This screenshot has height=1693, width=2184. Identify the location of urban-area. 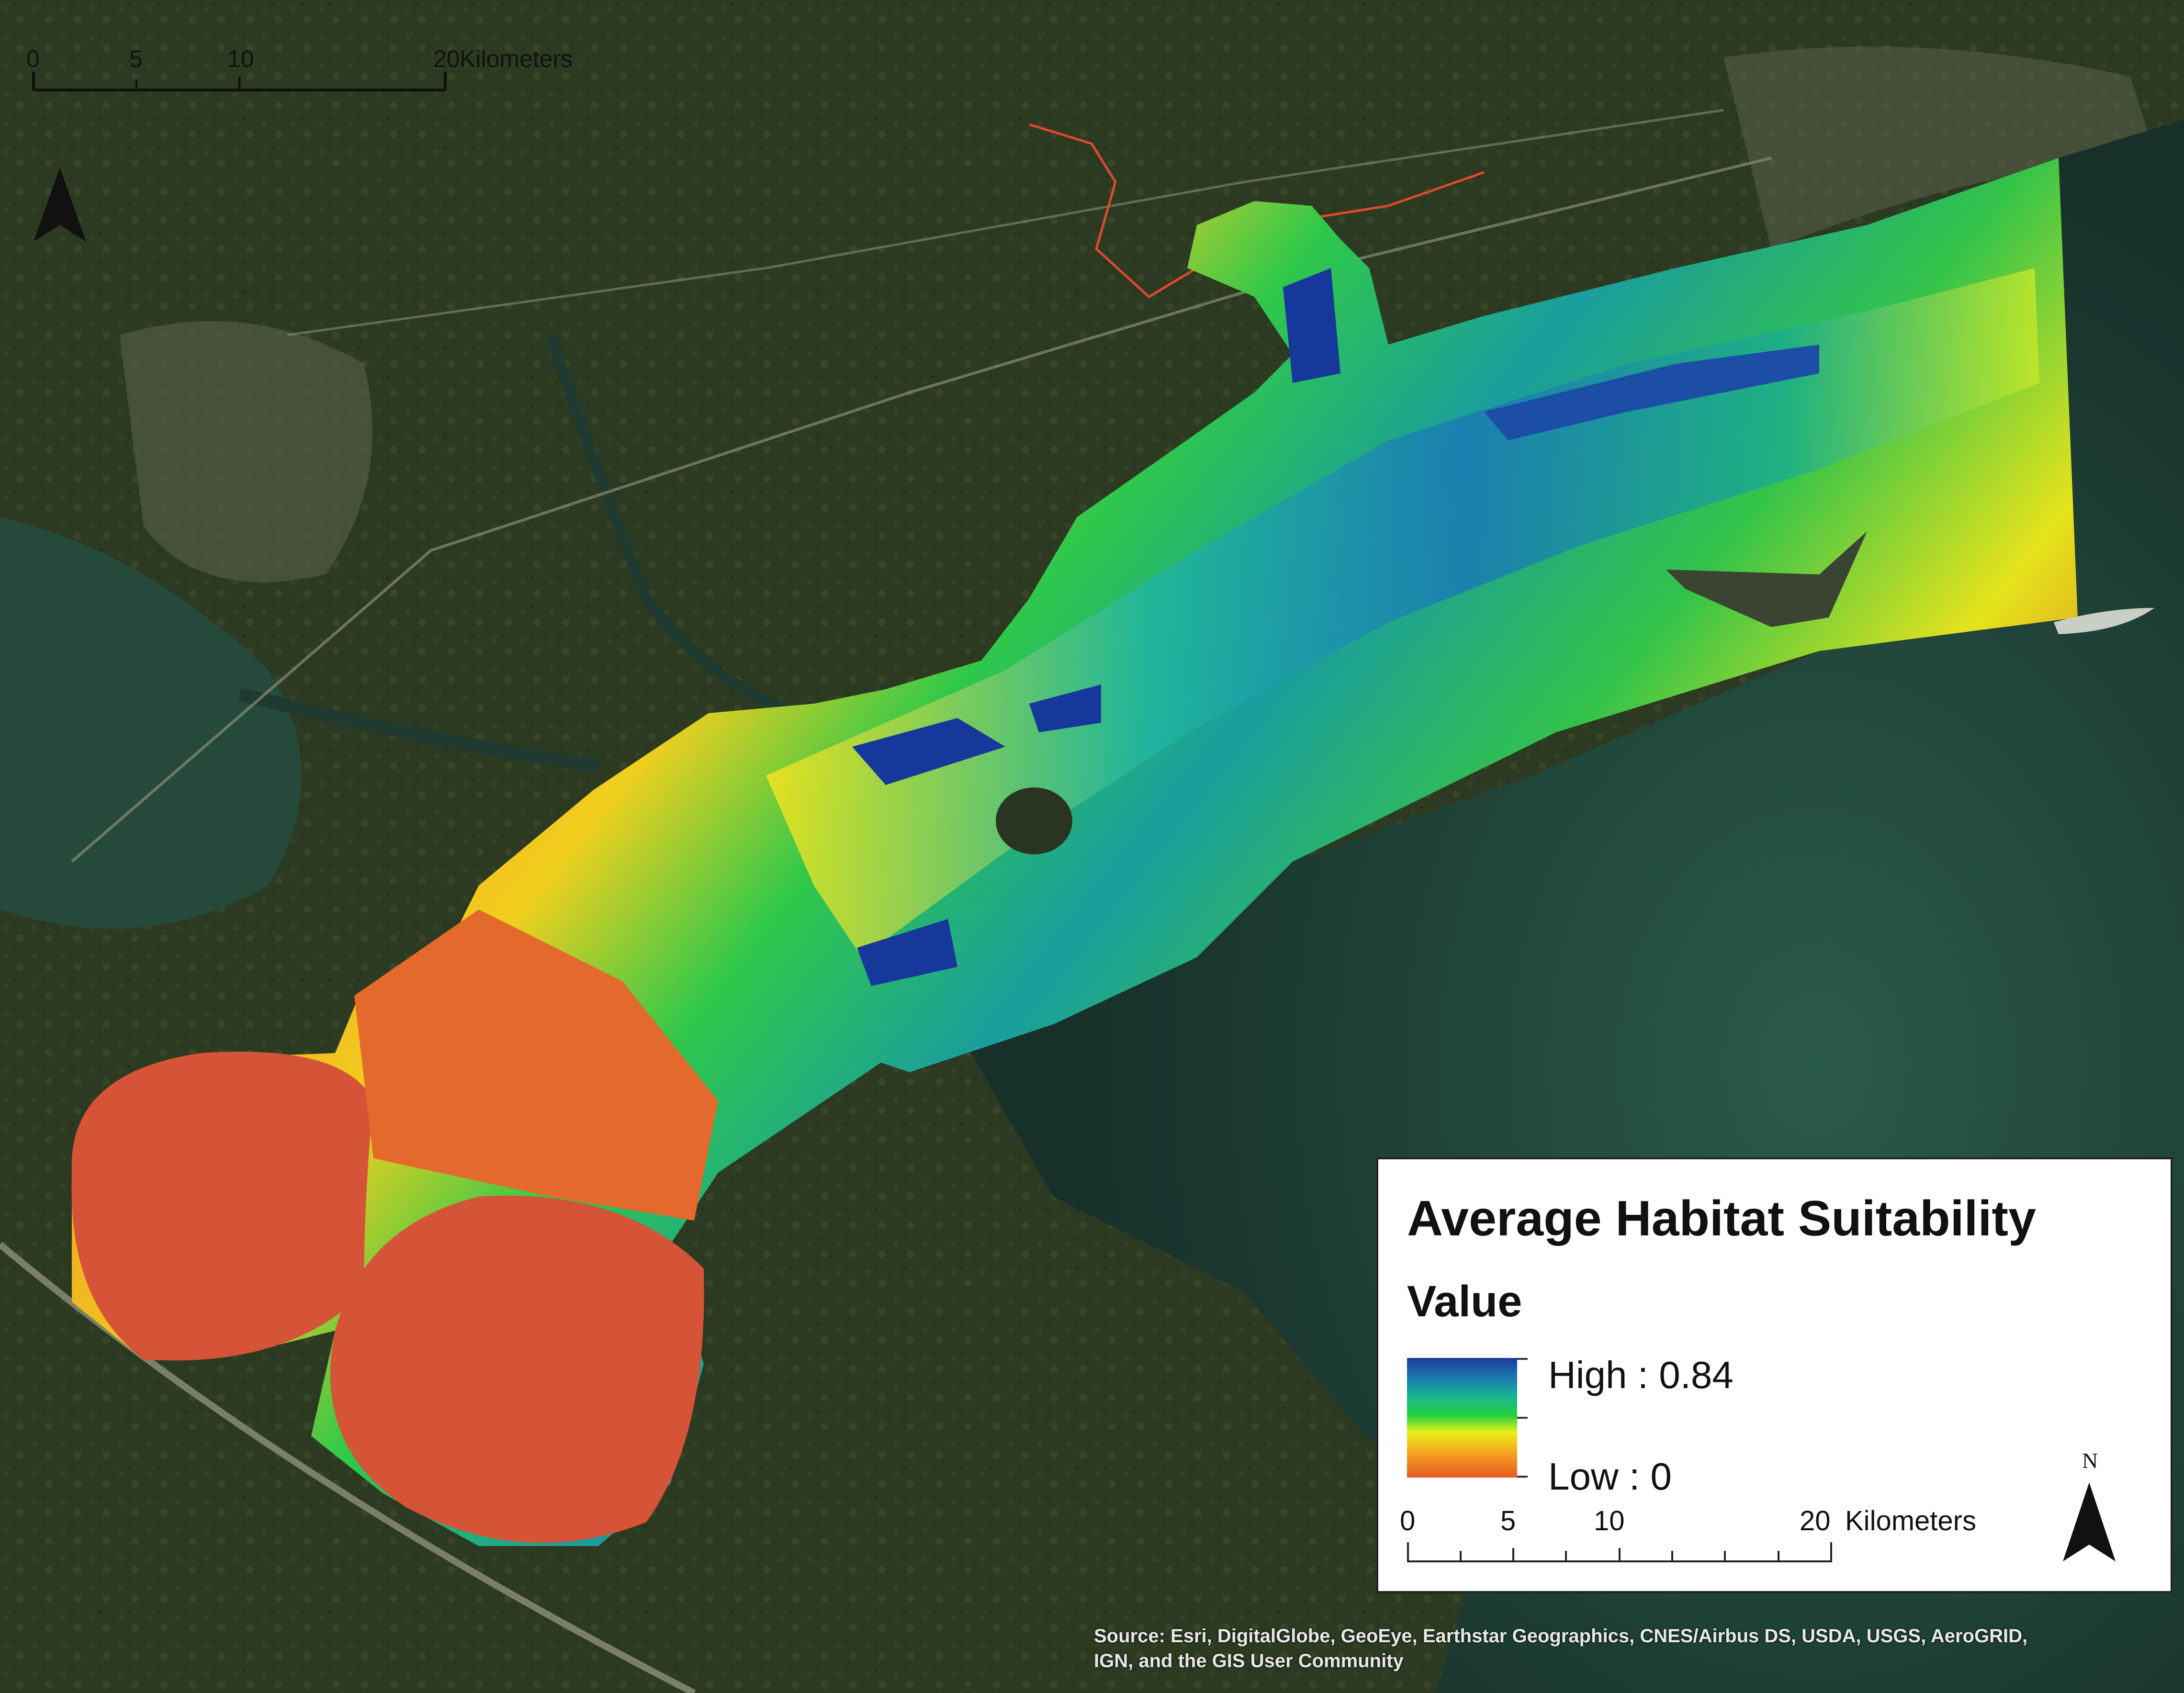
(246, 452).